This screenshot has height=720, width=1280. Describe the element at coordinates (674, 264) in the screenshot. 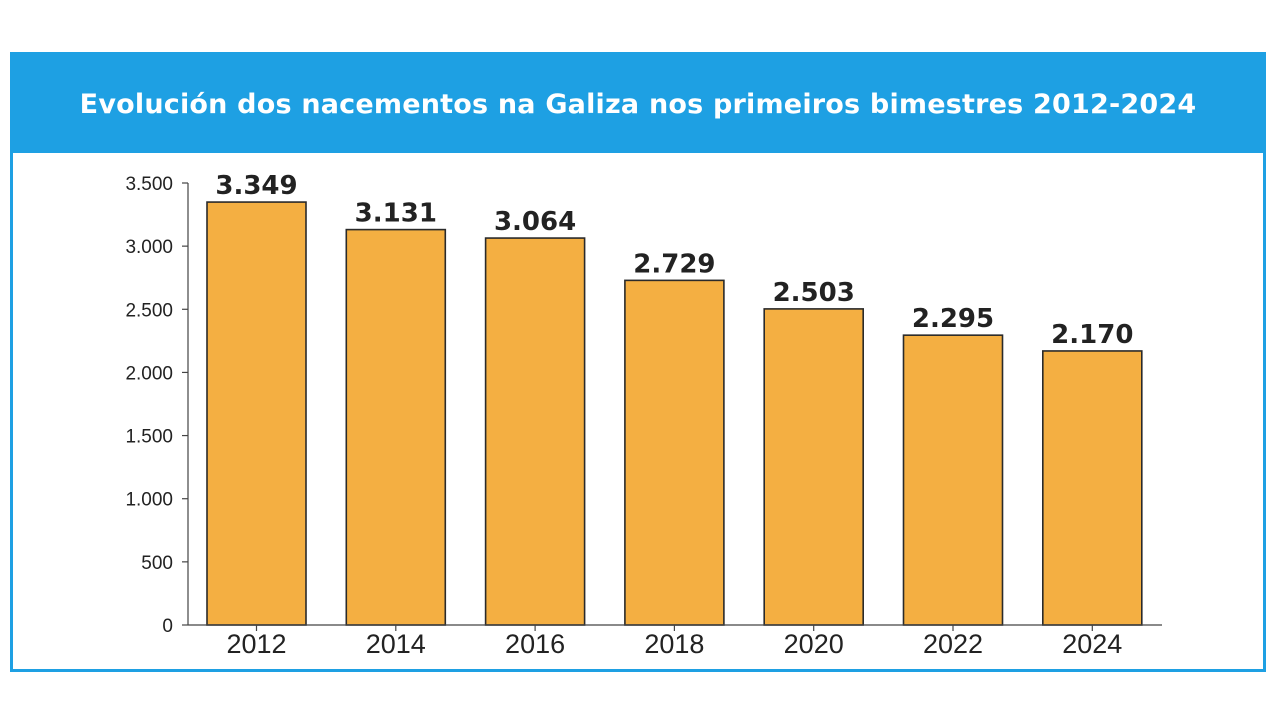

I see `data-label-2018: 2.729` at that location.